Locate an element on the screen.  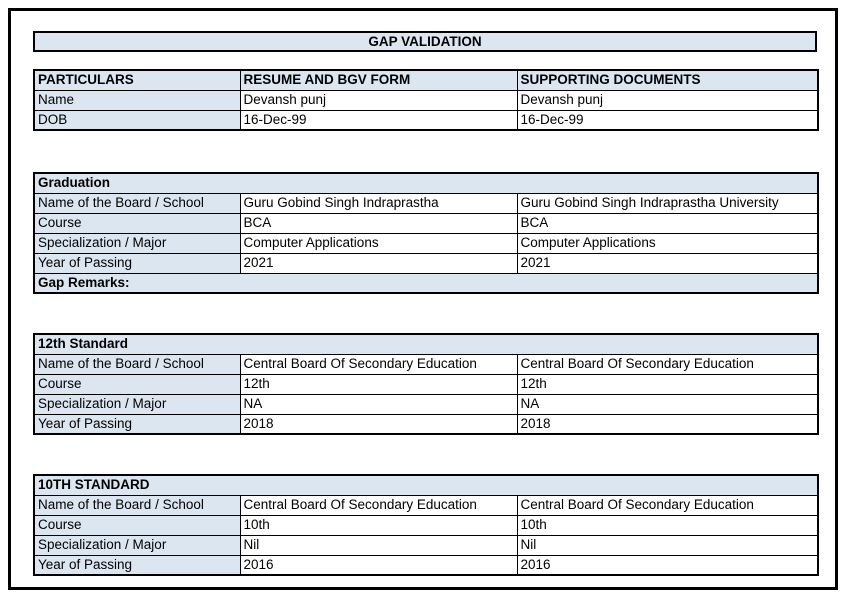
document-title: GAP VALIDATION is located at coordinates (425, 41).